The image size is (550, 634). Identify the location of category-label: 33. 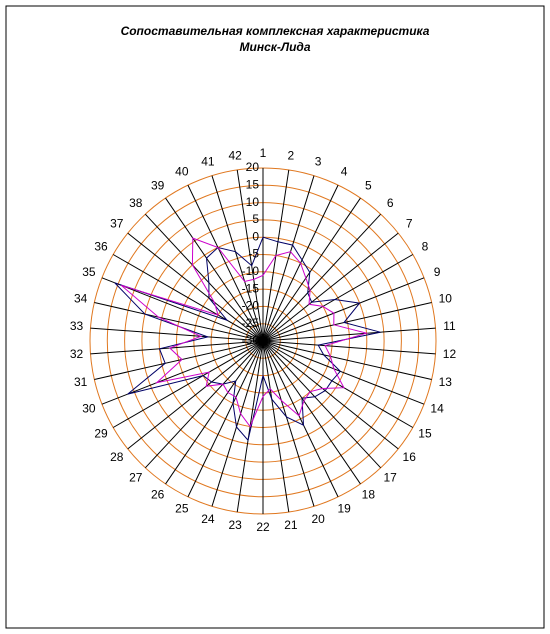
(77, 326).